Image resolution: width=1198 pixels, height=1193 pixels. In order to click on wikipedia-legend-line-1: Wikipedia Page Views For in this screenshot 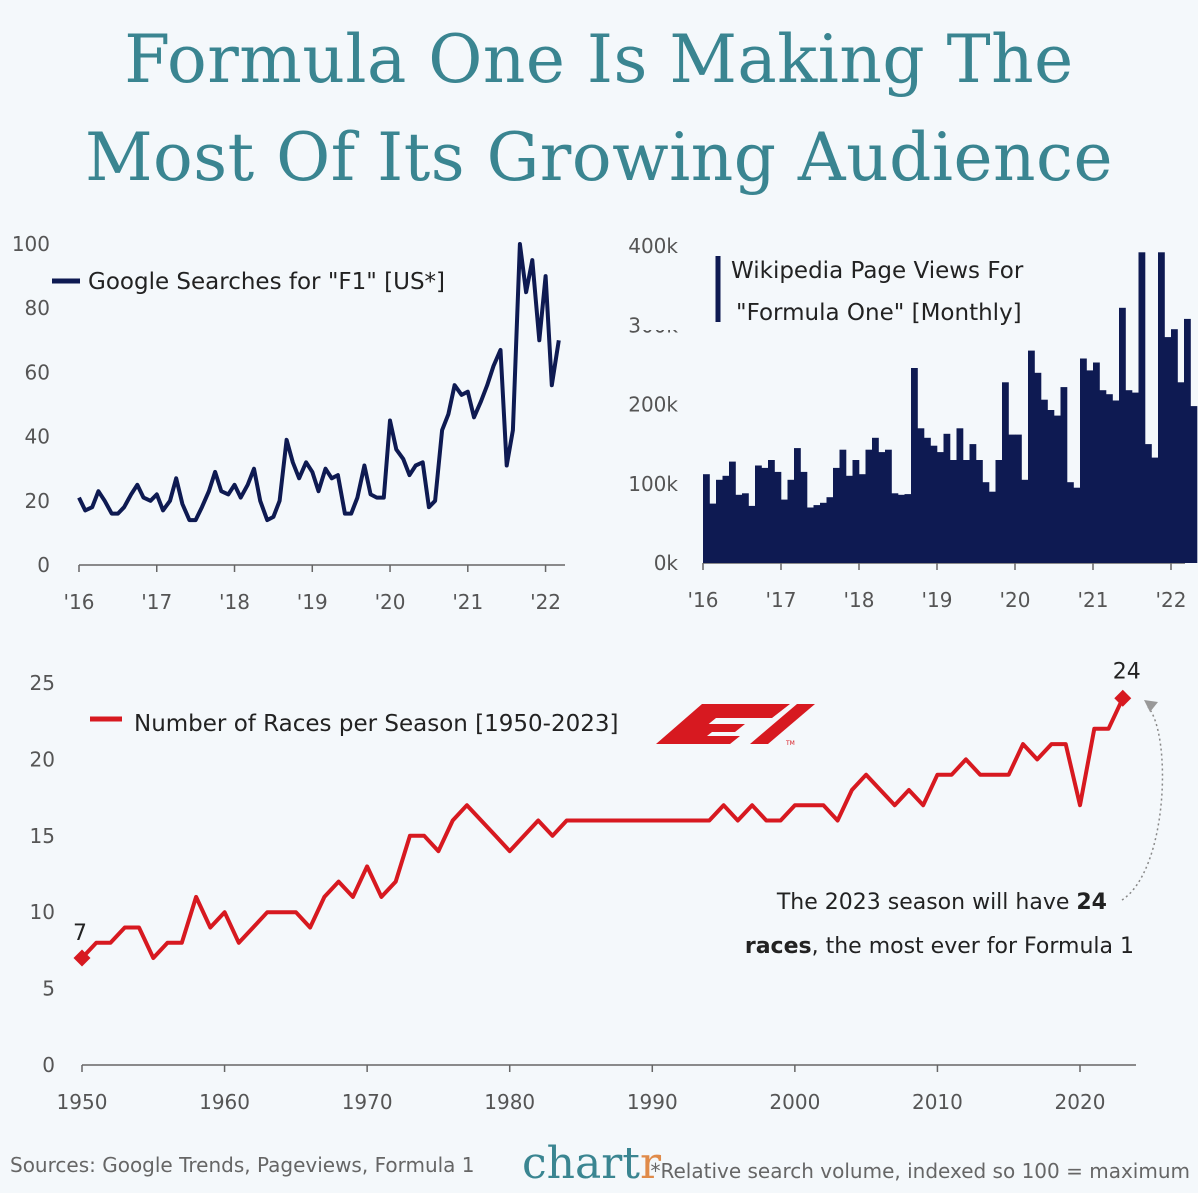, I will do `click(877, 271)`.